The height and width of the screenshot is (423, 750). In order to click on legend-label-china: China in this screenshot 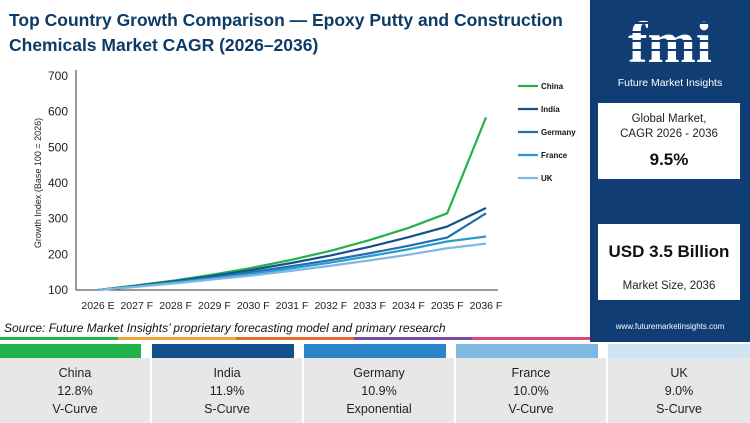, I will do `click(552, 86)`.